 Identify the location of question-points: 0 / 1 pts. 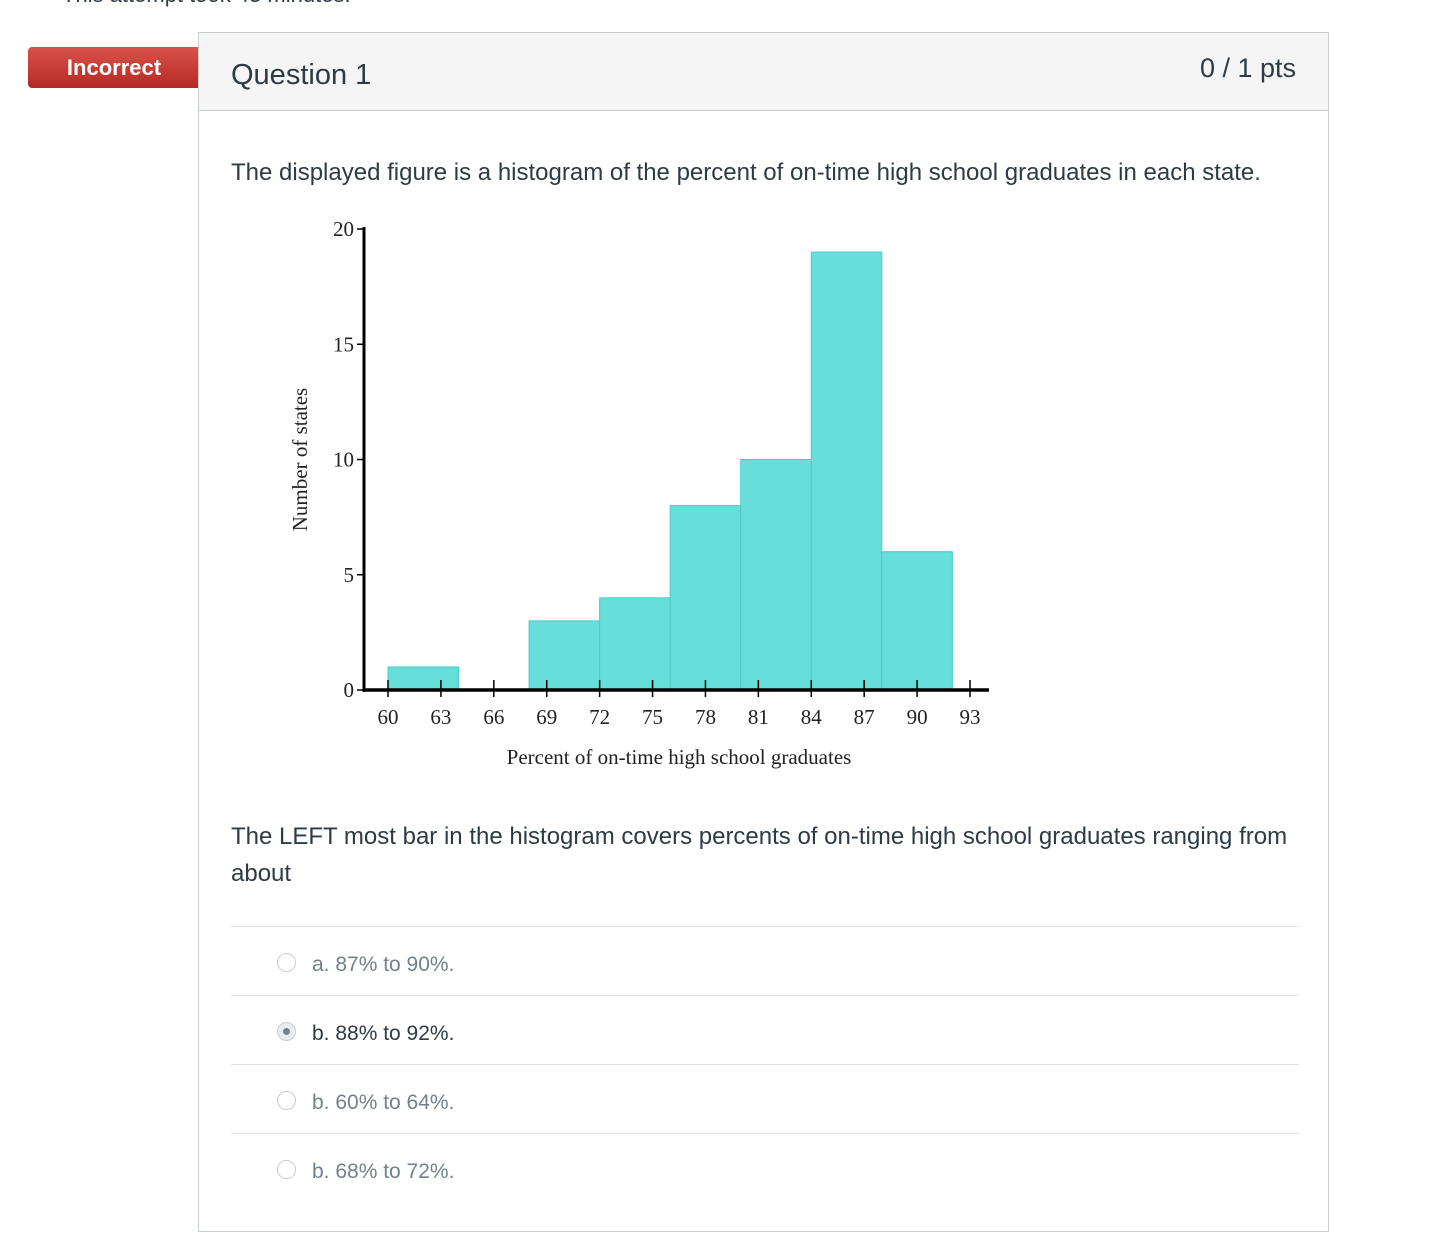
(1247, 68).